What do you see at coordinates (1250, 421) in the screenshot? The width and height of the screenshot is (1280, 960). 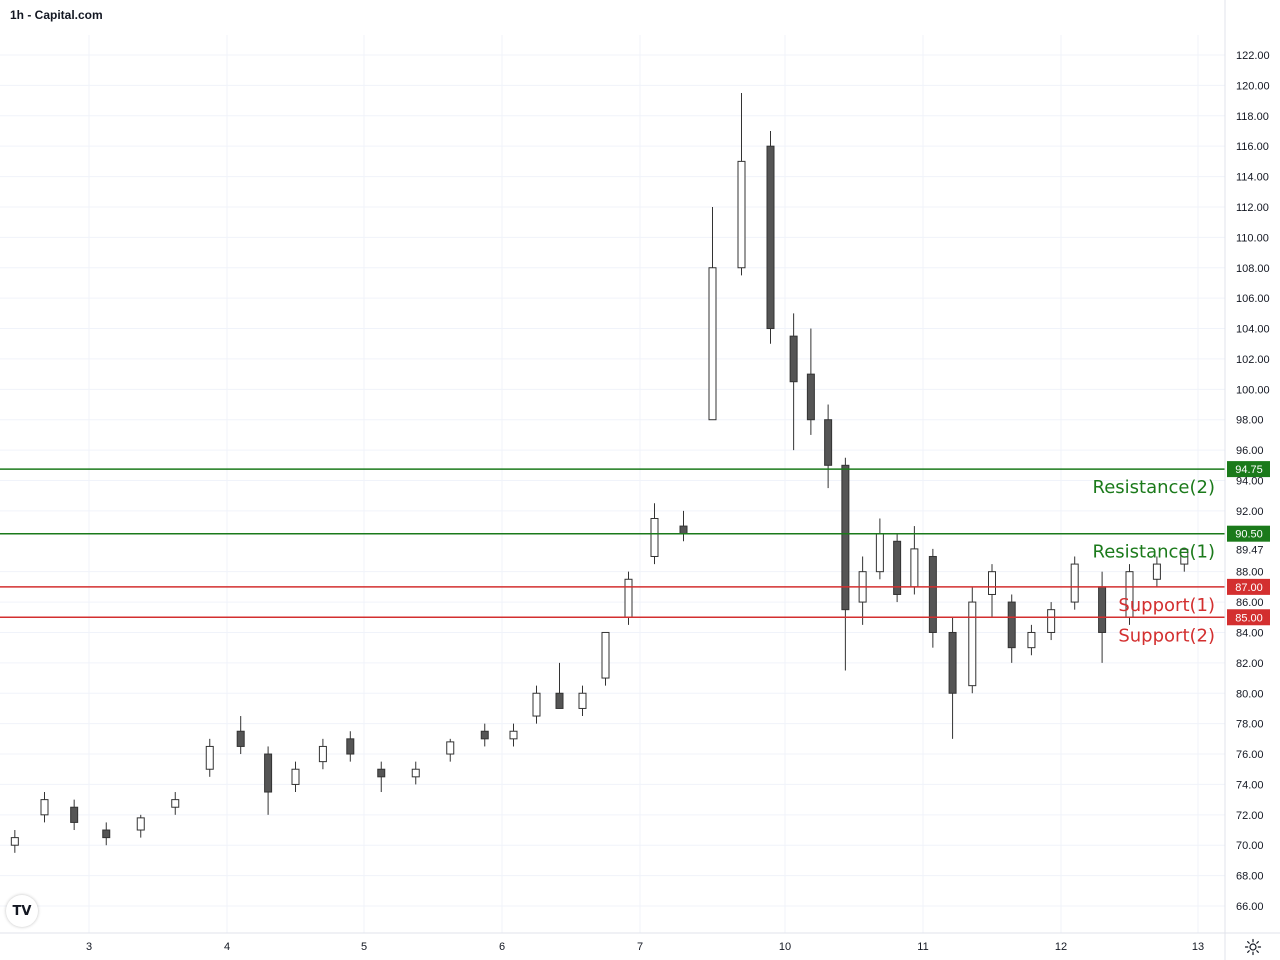 I see `price-tick-label: 98.00` at bounding box center [1250, 421].